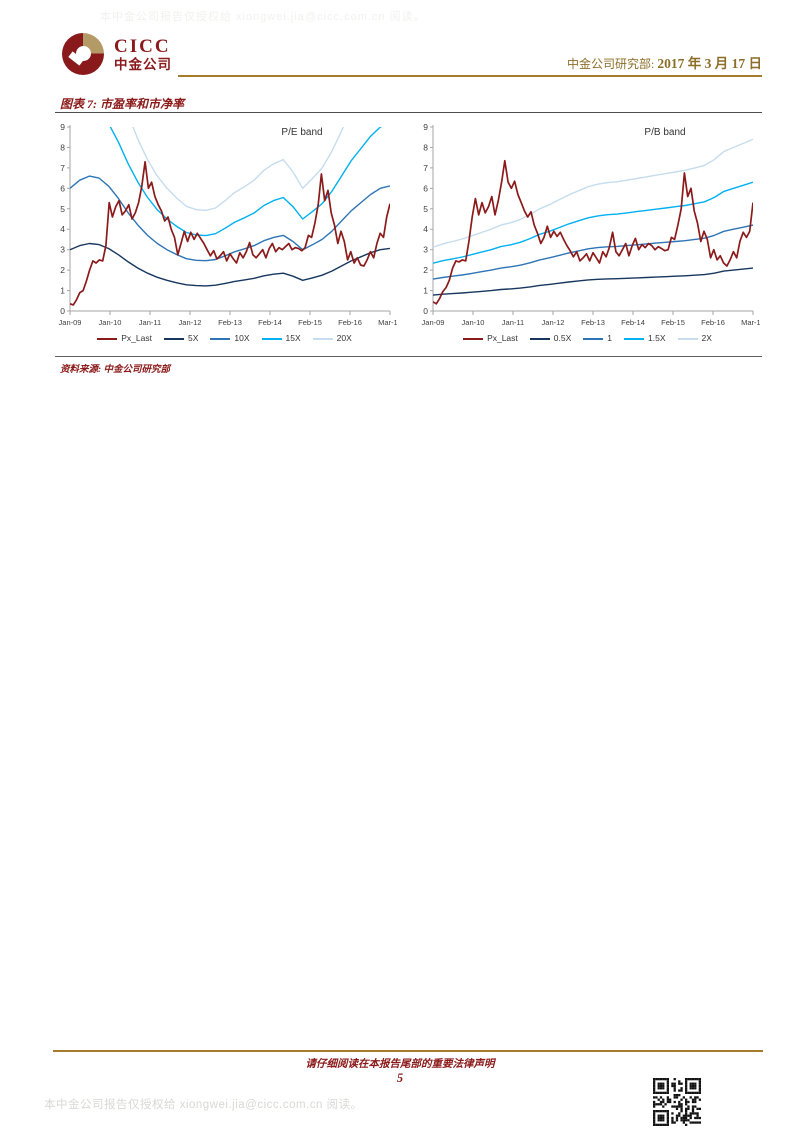  What do you see at coordinates (677, 1102) in the screenshot?
I see `qr-code` at bounding box center [677, 1102].